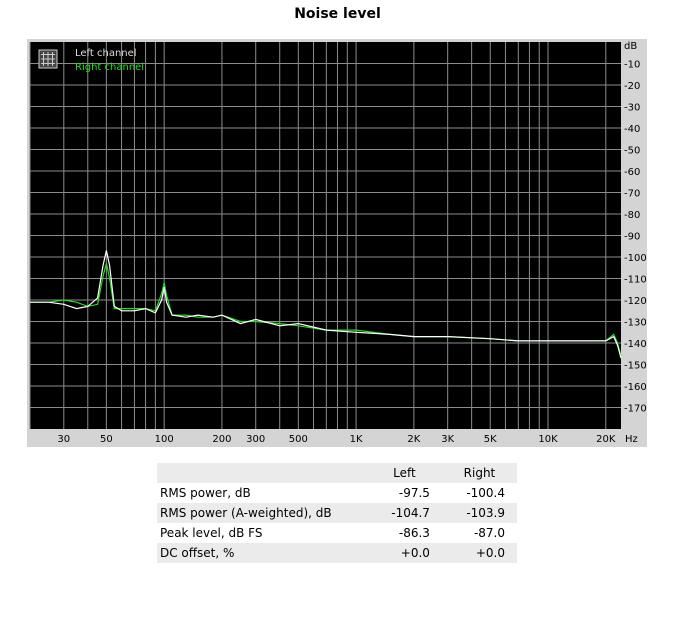  I want to click on page-title: Noise level, so click(337, 14).